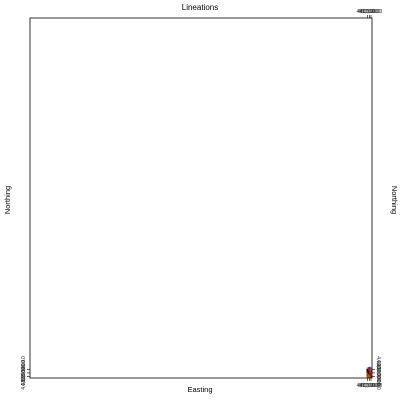  Describe the element at coordinates (378, 369) in the screenshot. I see `right-y-tick-label: 4,390,000.0` at that location.